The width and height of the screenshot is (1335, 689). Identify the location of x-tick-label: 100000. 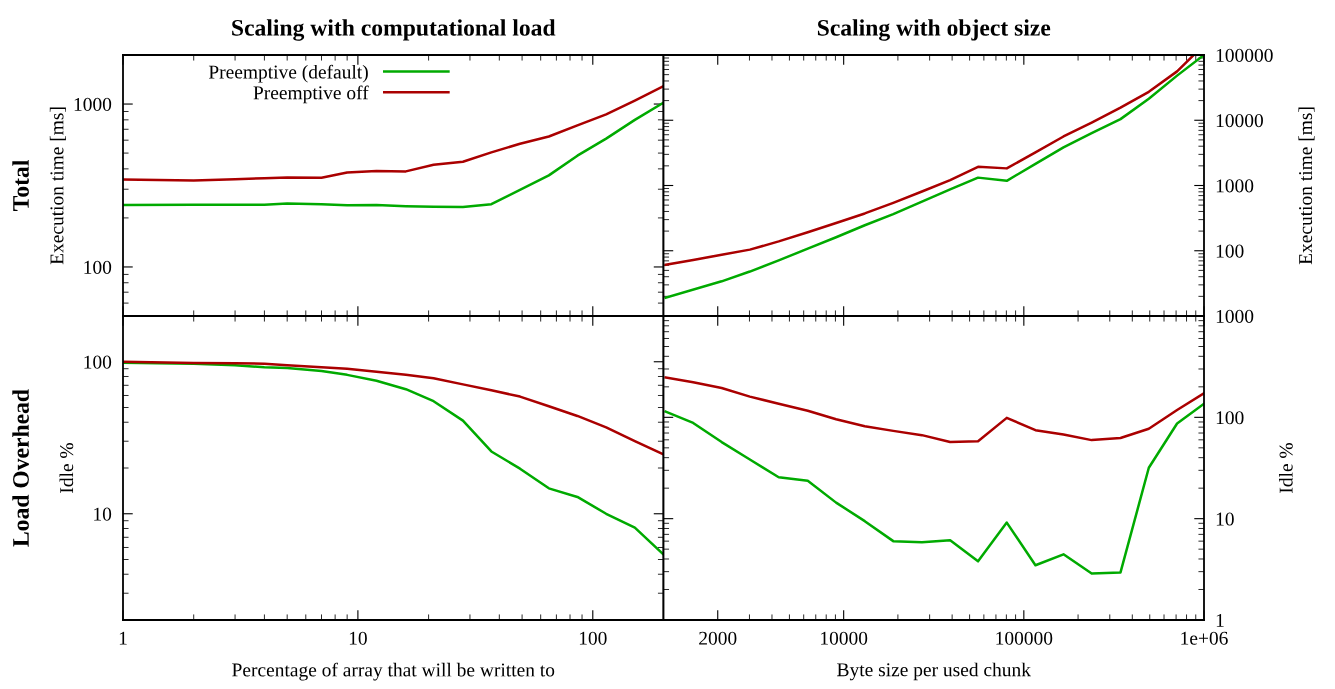
(1024, 638).